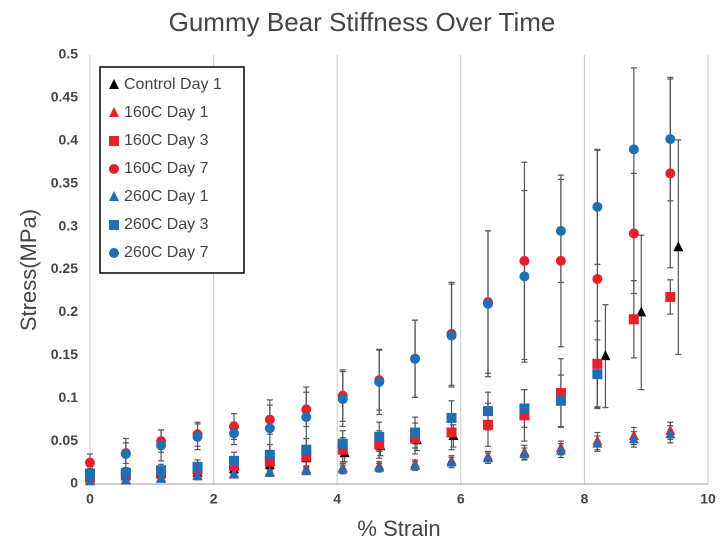 Image resolution: width=720 pixels, height=547 pixels. I want to click on x-tick-label: 10, so click(708, 499).